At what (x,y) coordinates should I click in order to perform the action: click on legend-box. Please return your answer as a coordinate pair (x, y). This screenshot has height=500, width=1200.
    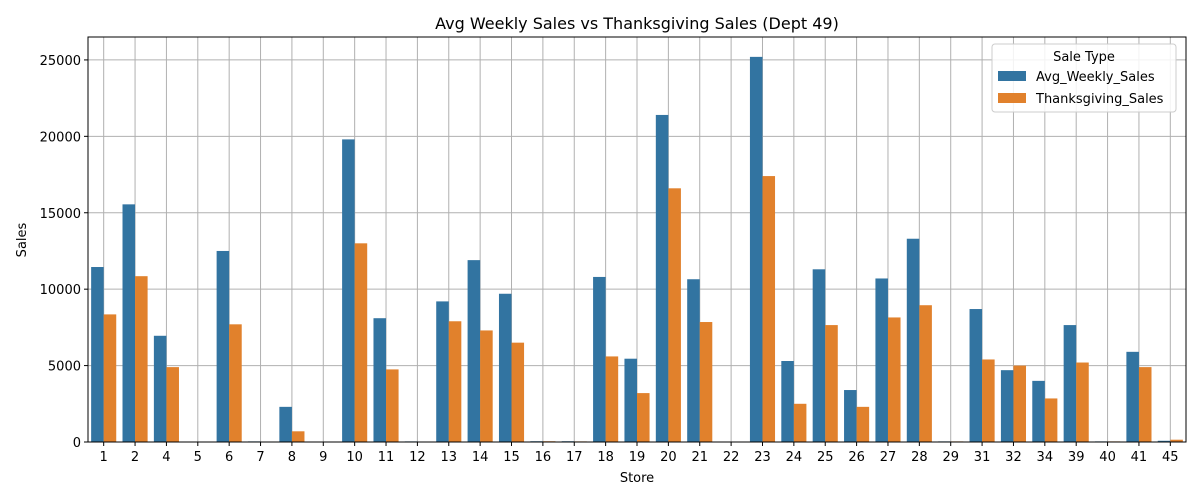
    Looking at the image, I should click on (1084, 78).